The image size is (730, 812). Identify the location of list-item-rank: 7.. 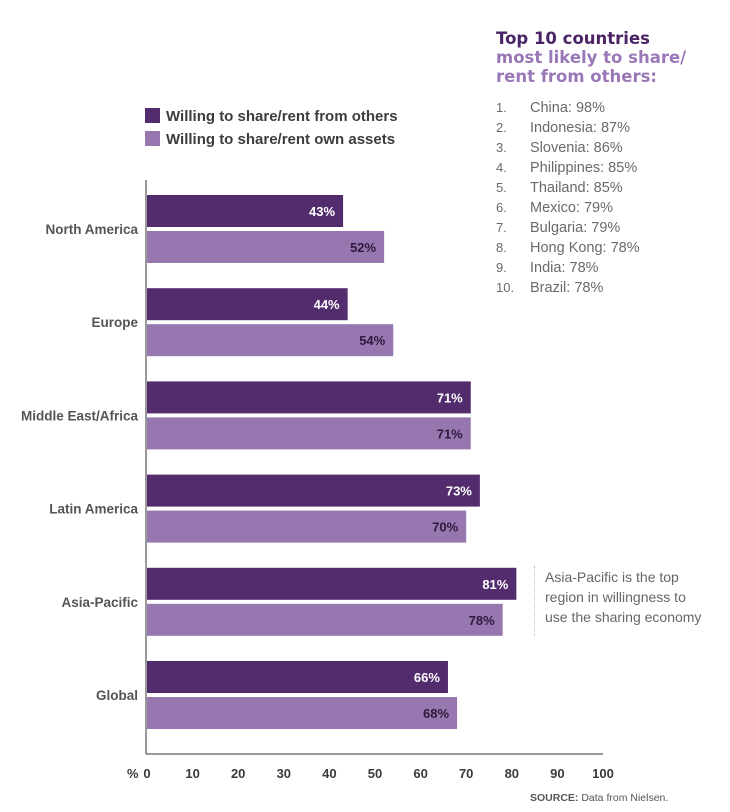
(501, 227).